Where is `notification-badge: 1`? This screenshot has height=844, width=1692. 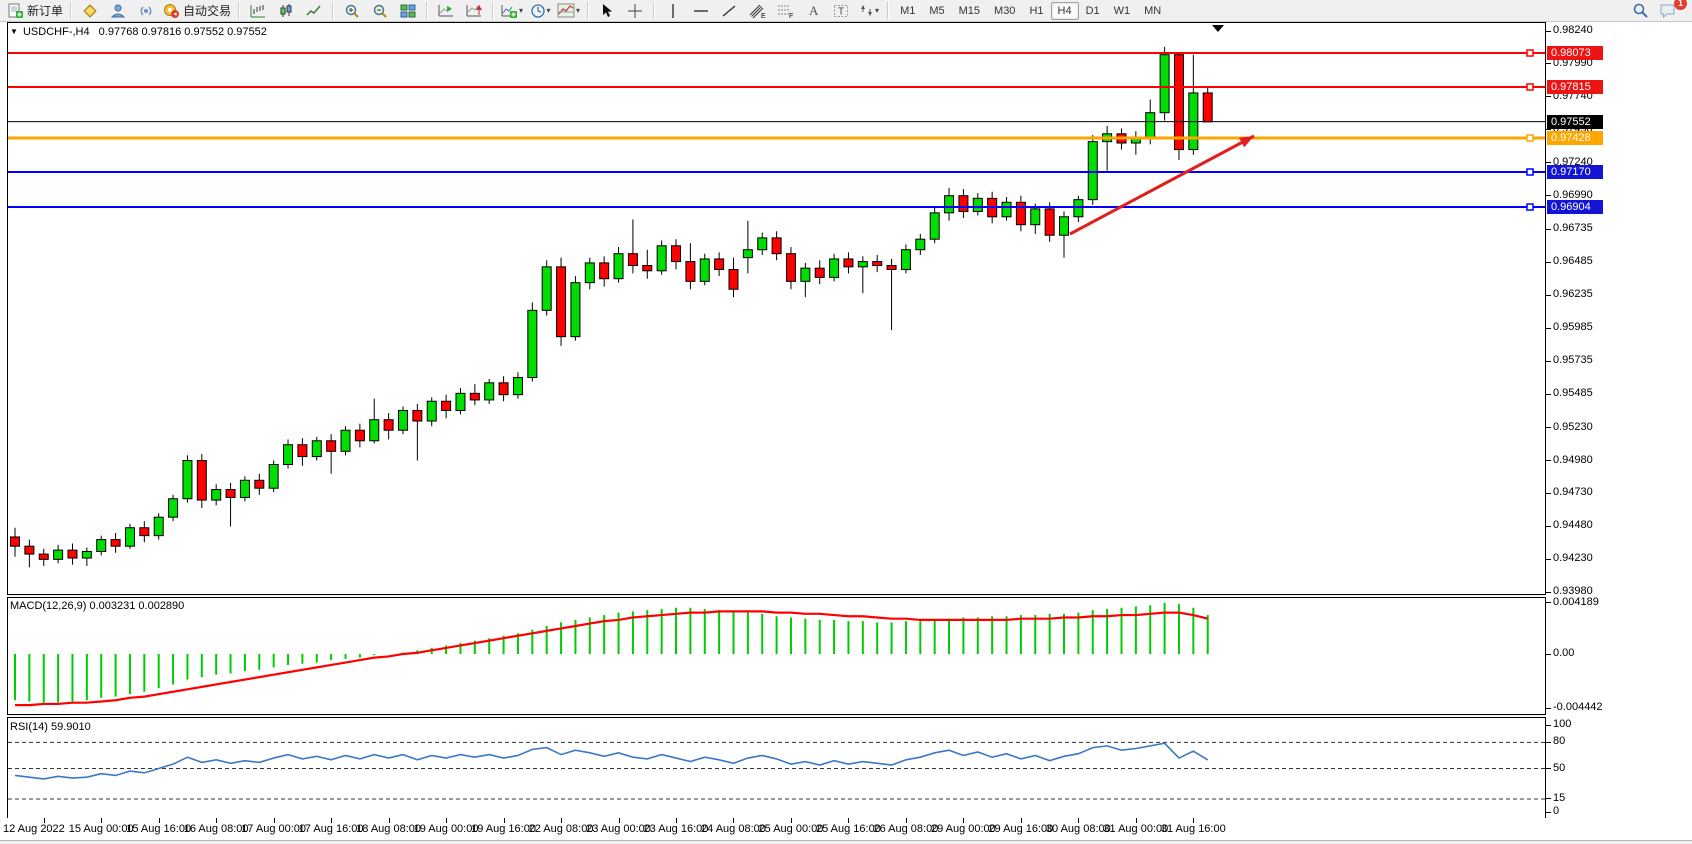
notification-badge: 1 is located at coordinates (1680, 5).